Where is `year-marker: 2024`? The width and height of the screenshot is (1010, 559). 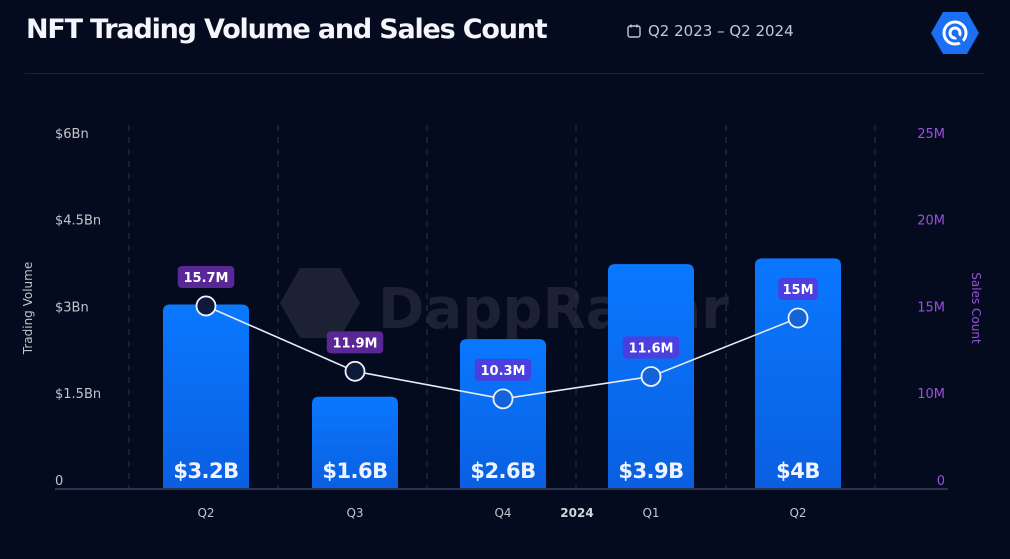 year-marker: 2024 is located at coordinates (576, 513).